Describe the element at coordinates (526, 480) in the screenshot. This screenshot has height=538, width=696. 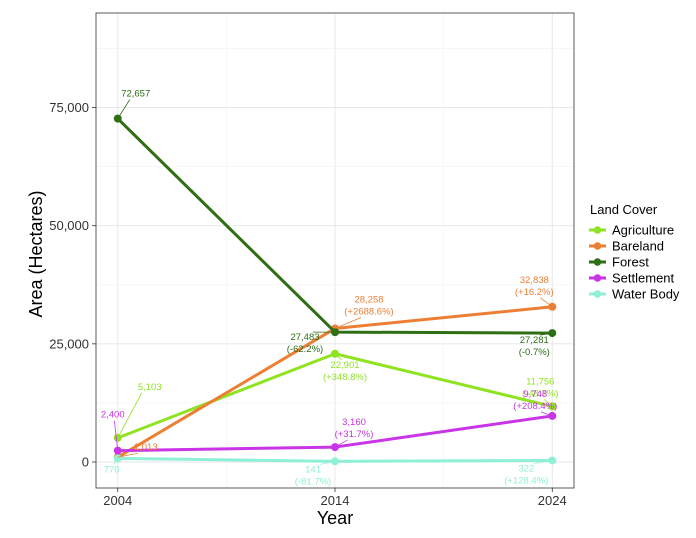
I see `data-label-water-body: (+128.4%)` at that location.